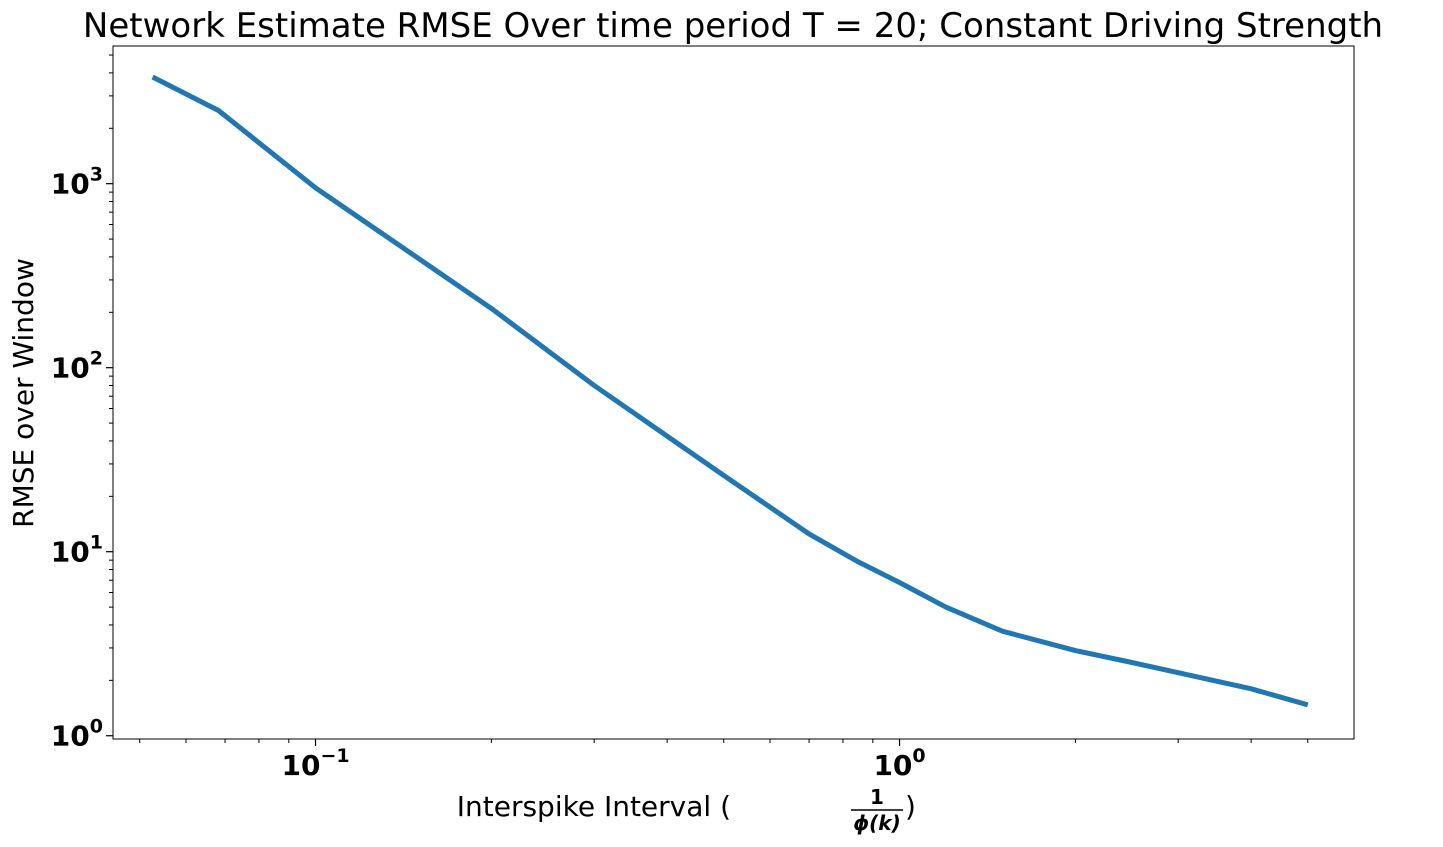 Image resolution: width=1443 pixels, height=847 pixels. Describe the element at coordinates (315, 763) in the screenshot. I see `x-tick-label: 10⁻¹` at that location.